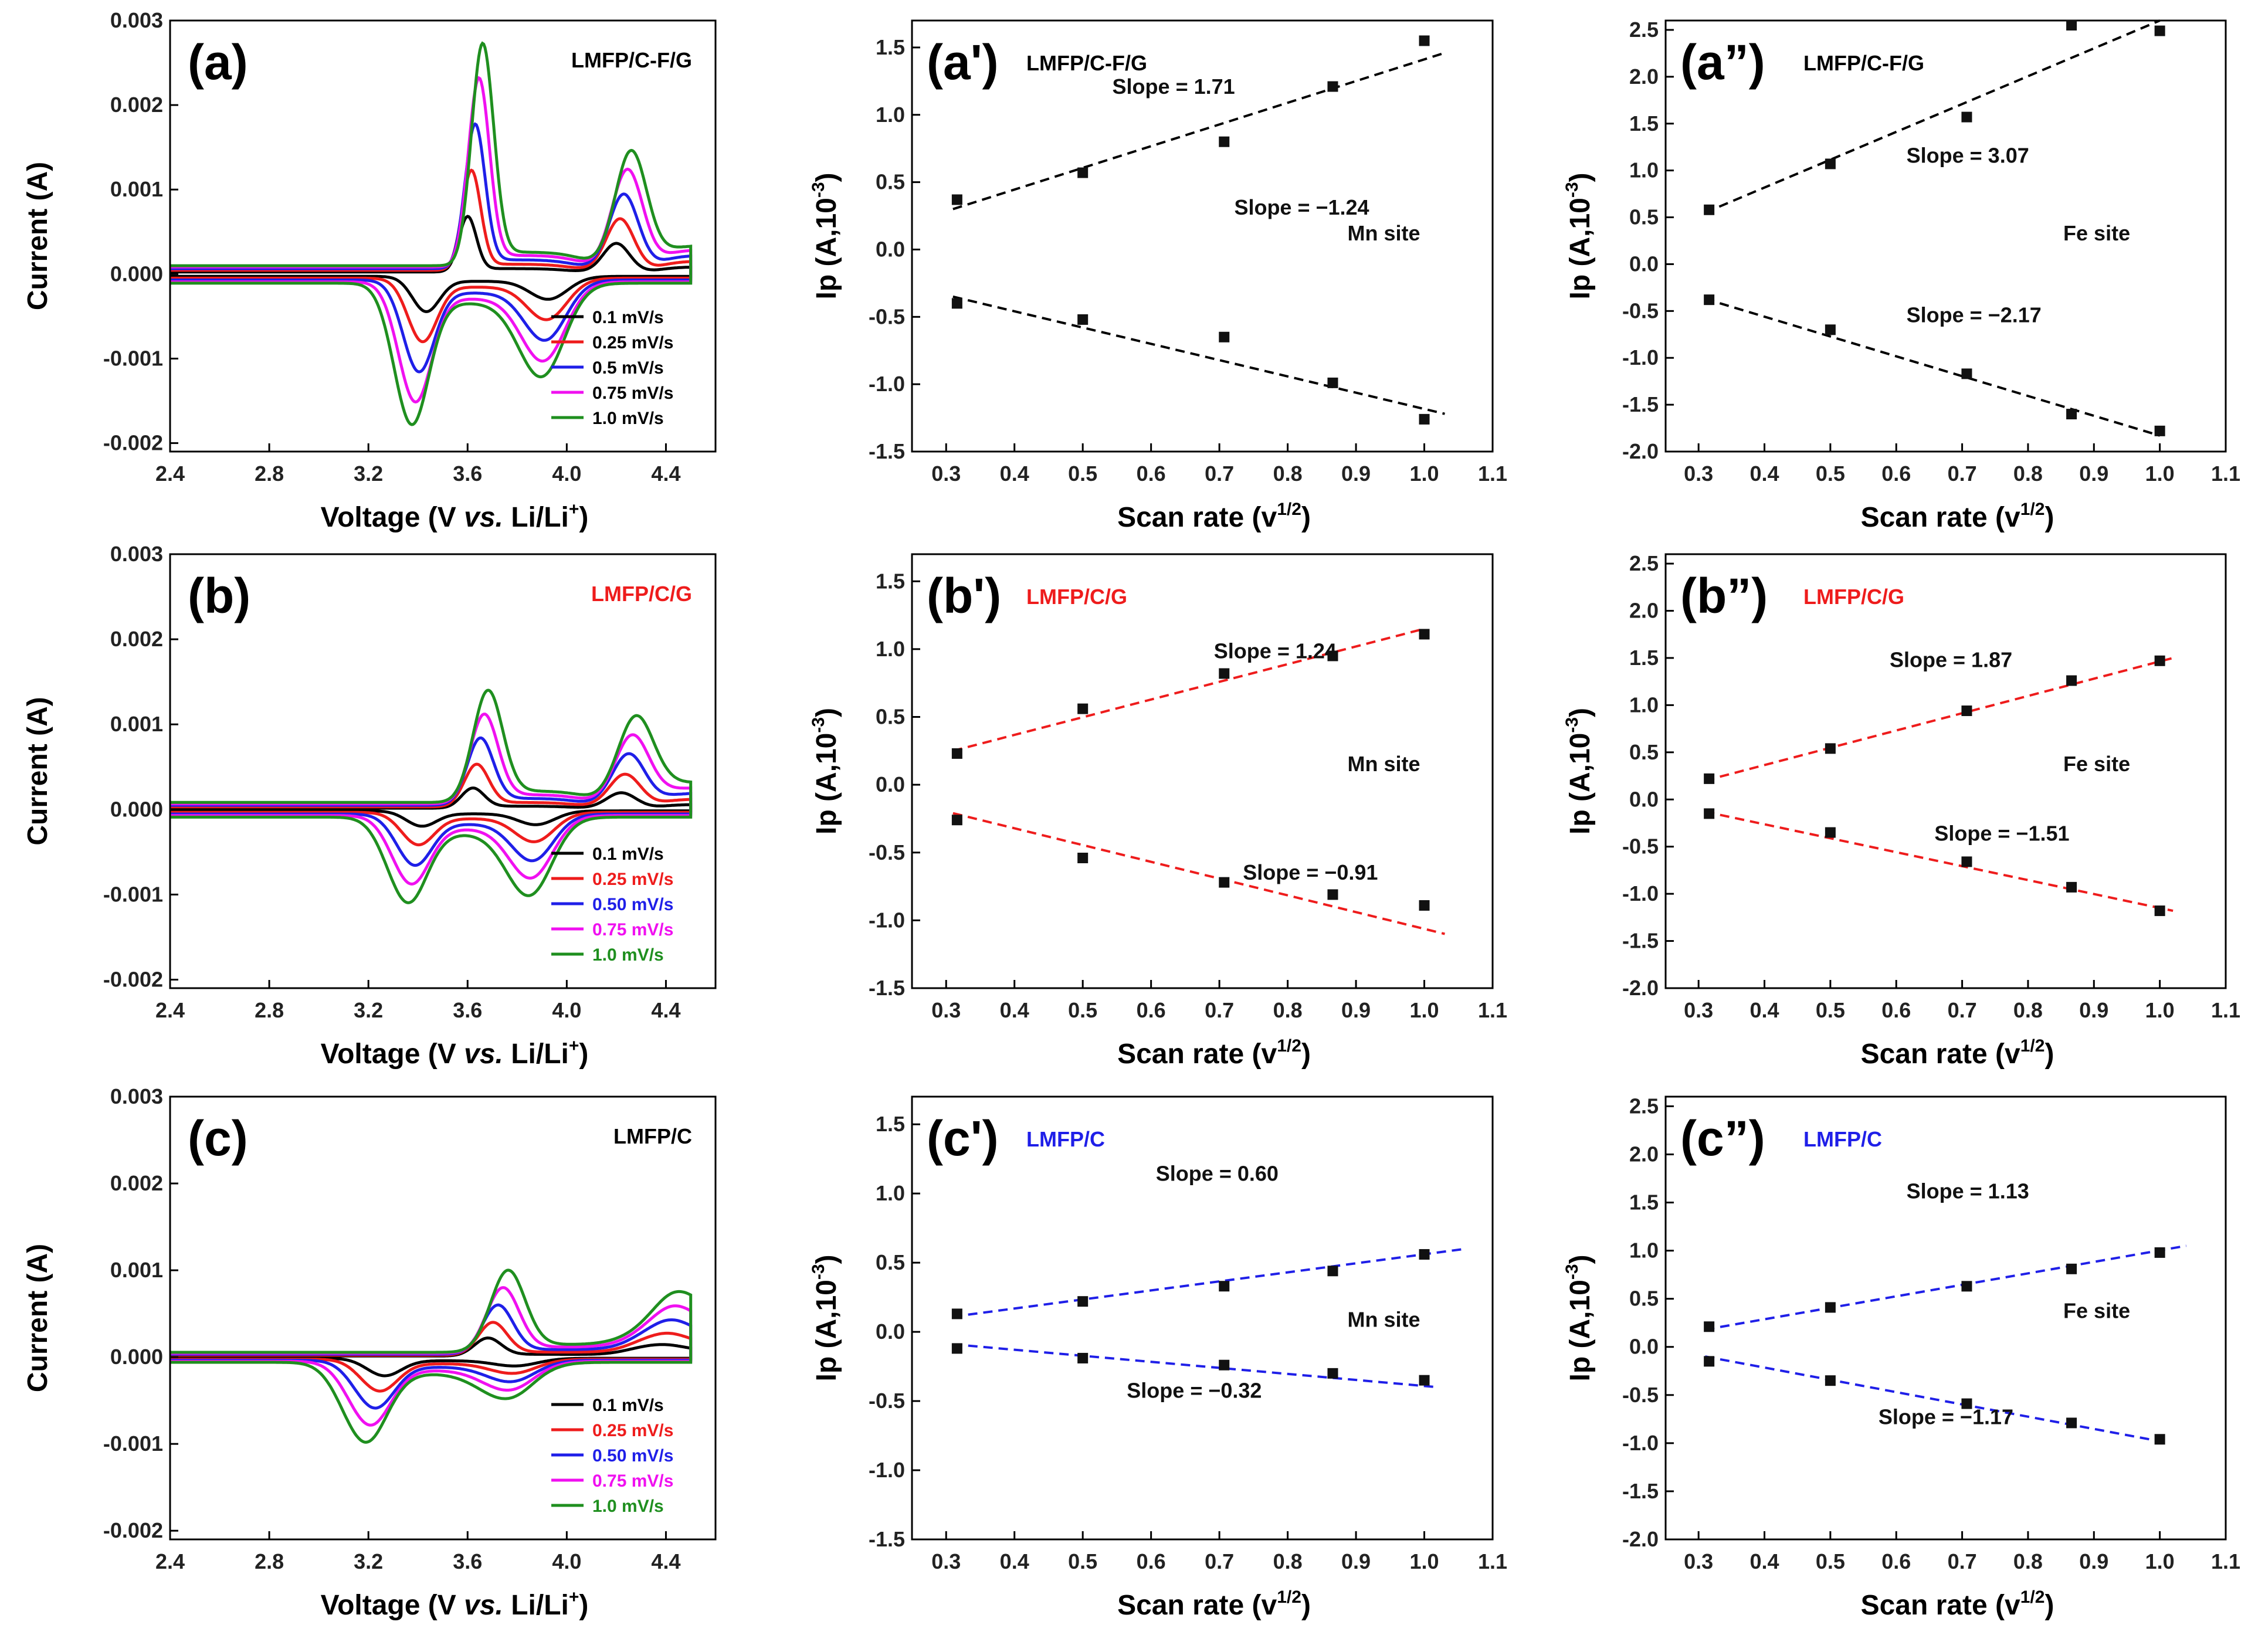 Image resolution: width=2248 pixels, height=1652 pixels. Describe the element at coordinates (653, 1136) in the screenshot. I see `sample-label: LMFP/C` at that location.